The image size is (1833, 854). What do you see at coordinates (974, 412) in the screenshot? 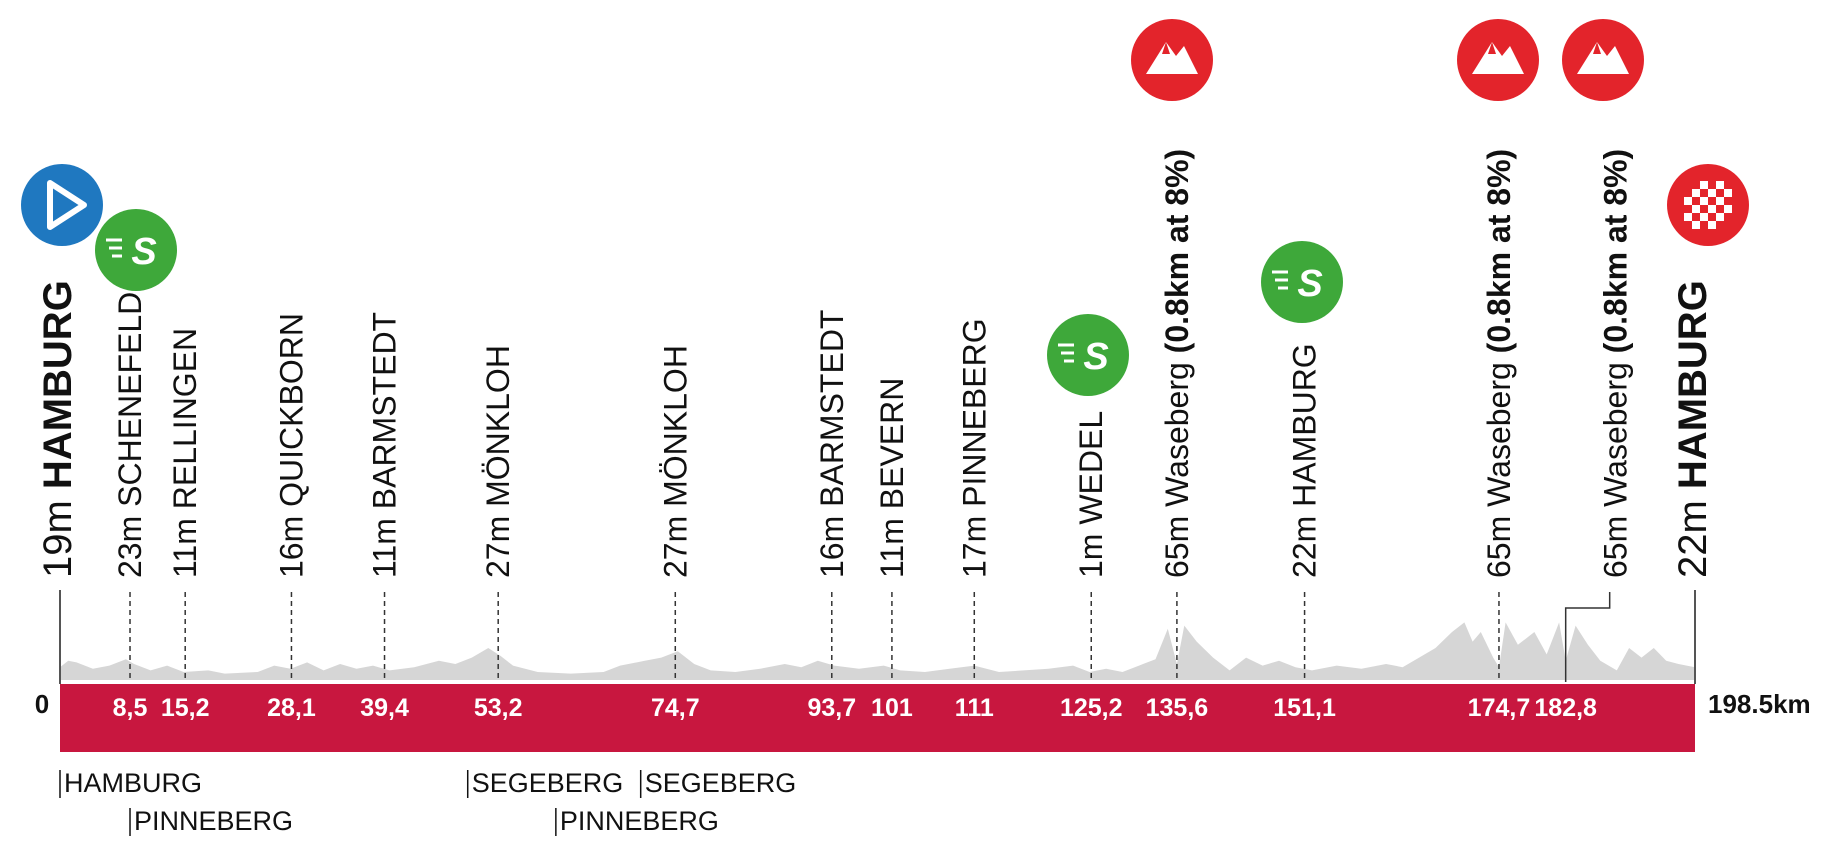
I see `place-name-text: PINNEBERG` at bounding box center [974, 412].